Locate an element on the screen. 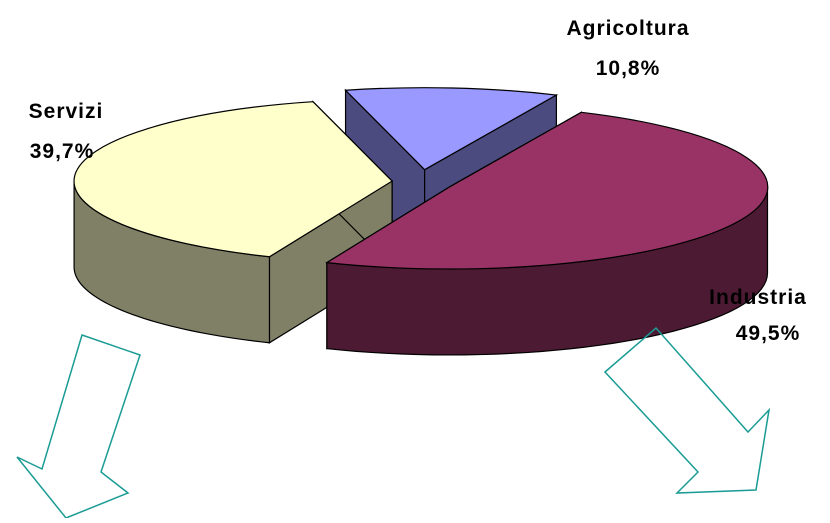 Image resolution: width=830 pixels, height=523 pixels. slice-top-agricoltura is located at coordinates (451, 129).